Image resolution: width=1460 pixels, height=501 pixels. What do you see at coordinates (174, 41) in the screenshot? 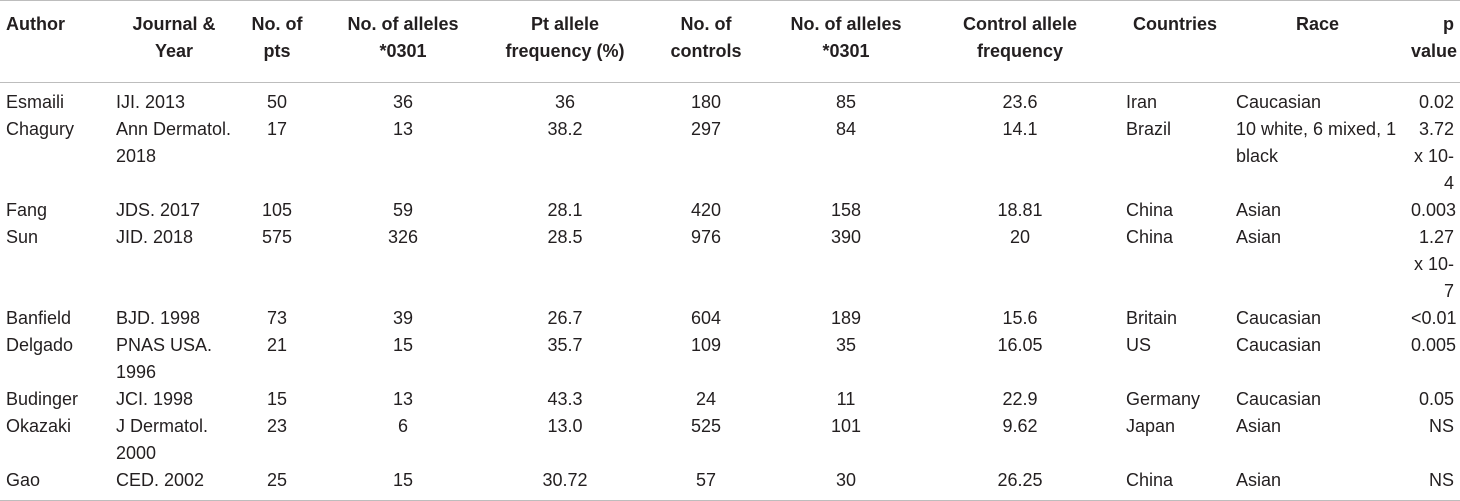
I see `header-journal: Journal & Year` at bounding box center [174, 41].